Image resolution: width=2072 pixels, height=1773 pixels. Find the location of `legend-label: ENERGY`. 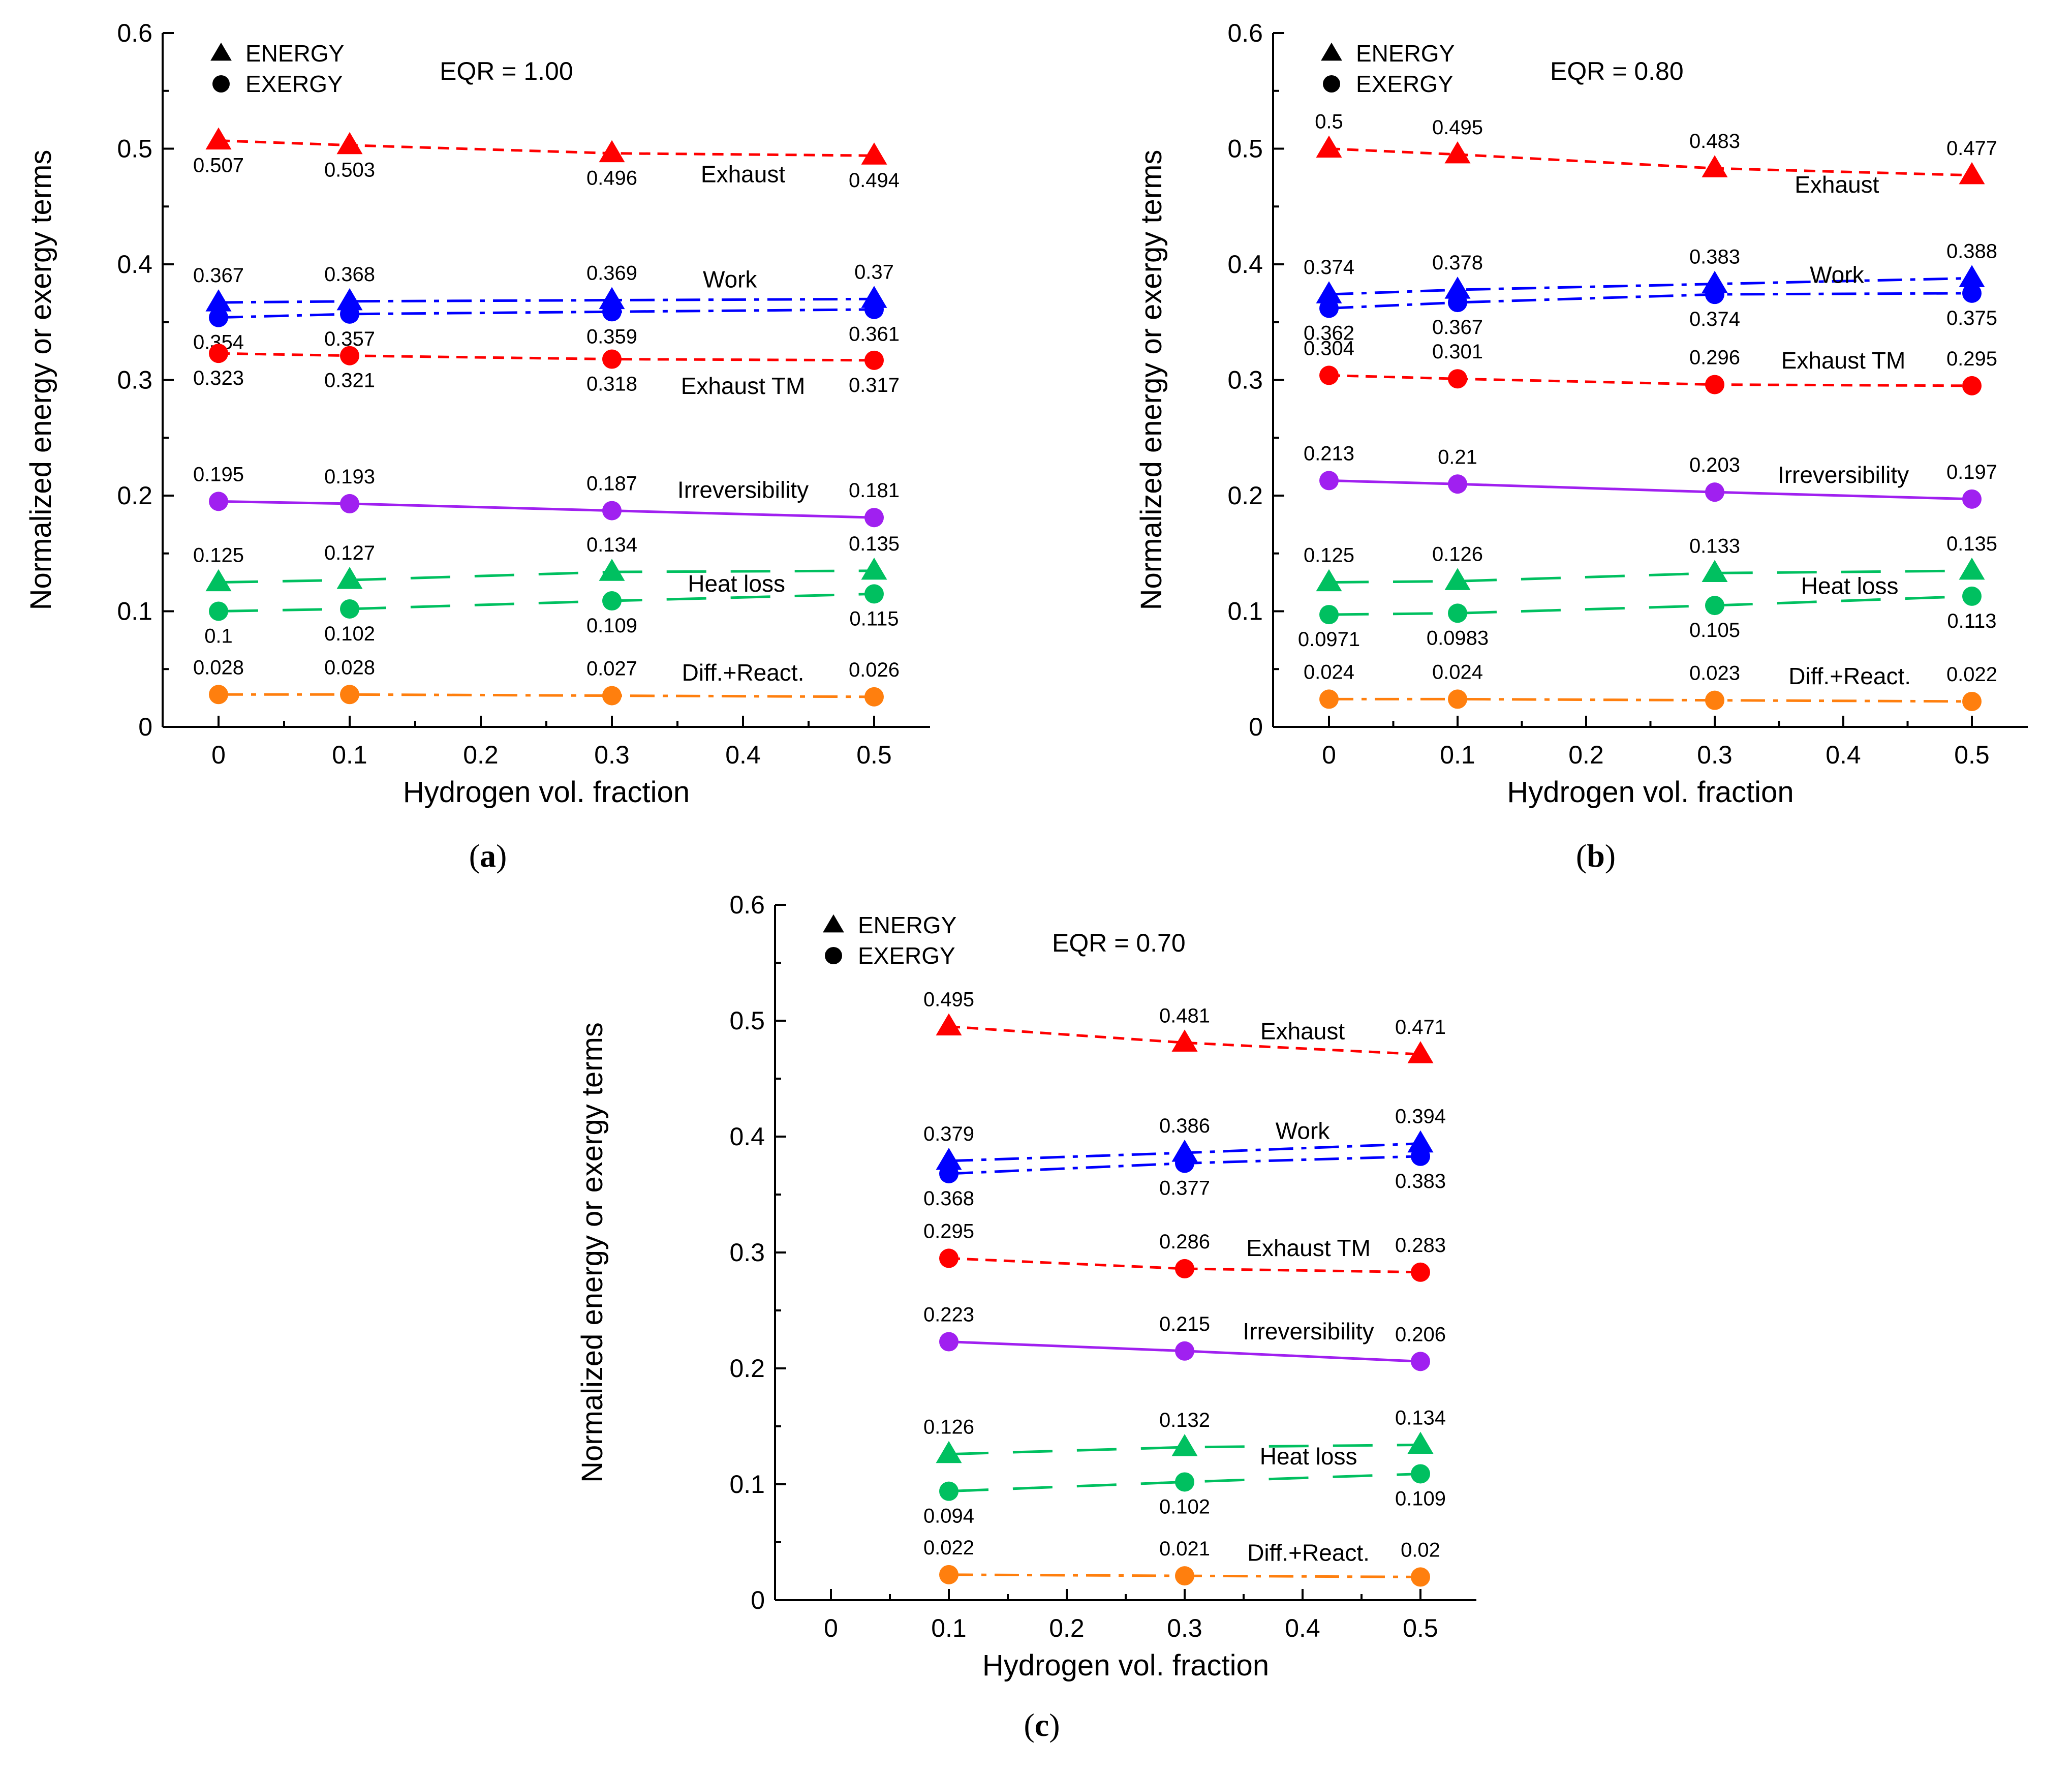

legend-label: ENERGY is located at coordinates (294, 54).